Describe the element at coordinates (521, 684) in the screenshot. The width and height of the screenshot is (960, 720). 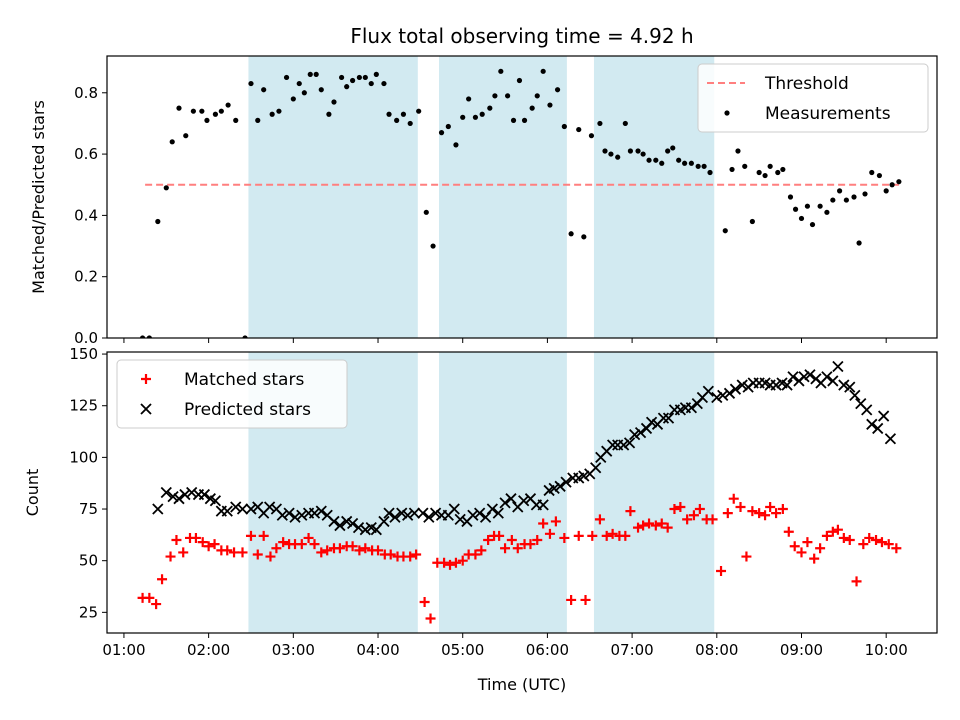
I see `x-axis-label: Time (UTC)` at that location.